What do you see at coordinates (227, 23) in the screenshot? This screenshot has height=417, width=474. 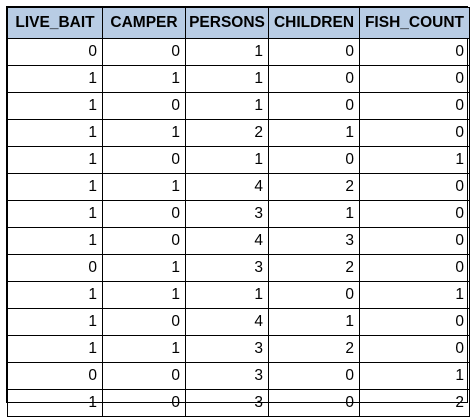 I see `column-header-persons: PERSONS` at bounding box center [227, 23].